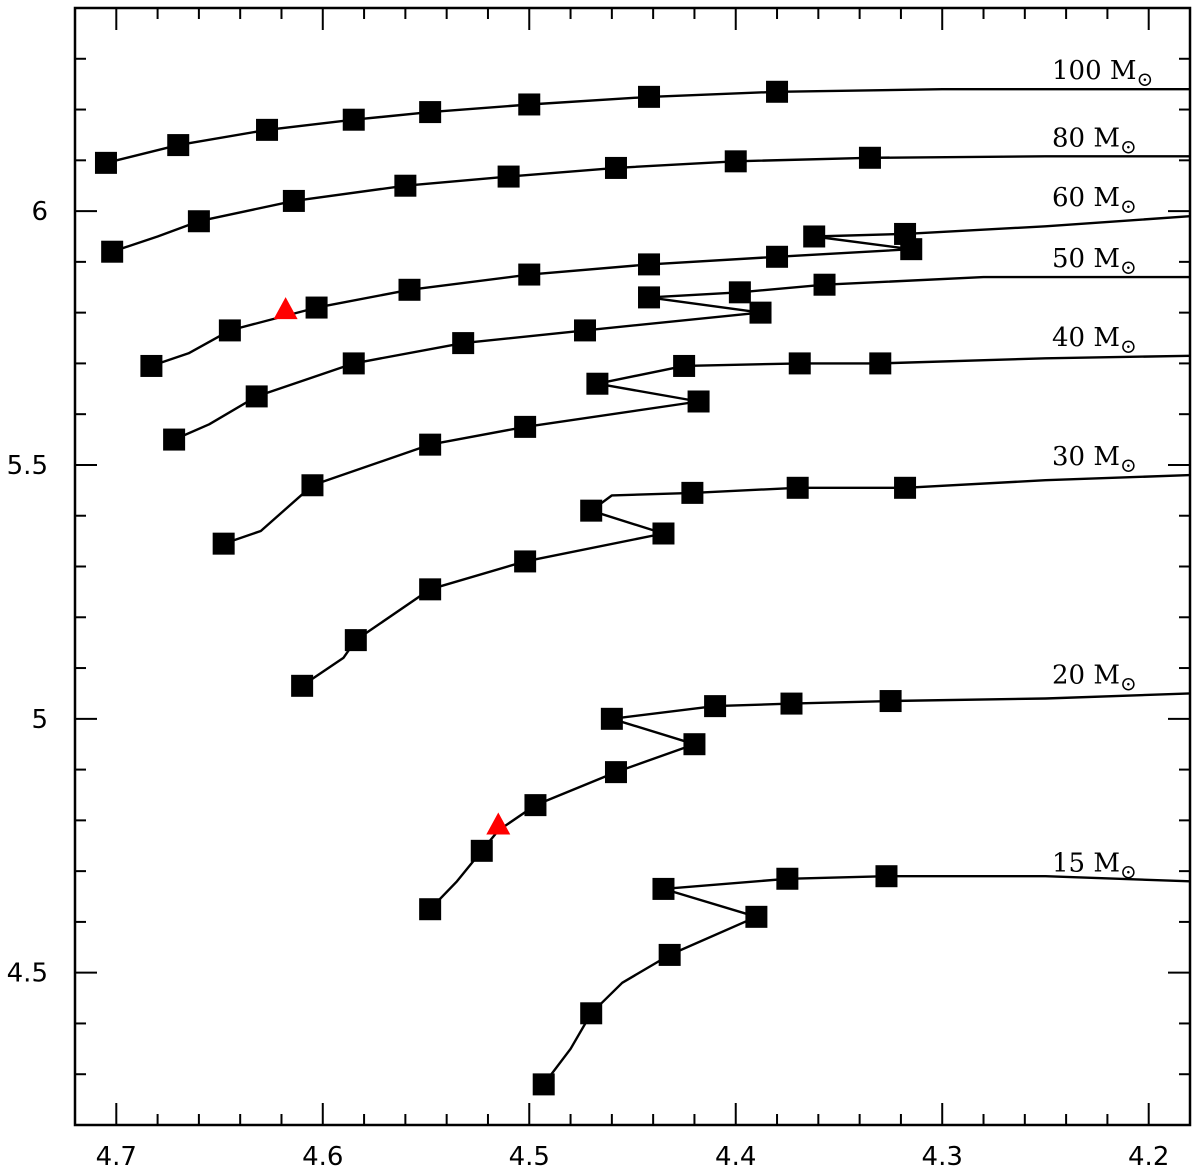  I want to click on x-tick-label: 4.5, so click(529, 1157).